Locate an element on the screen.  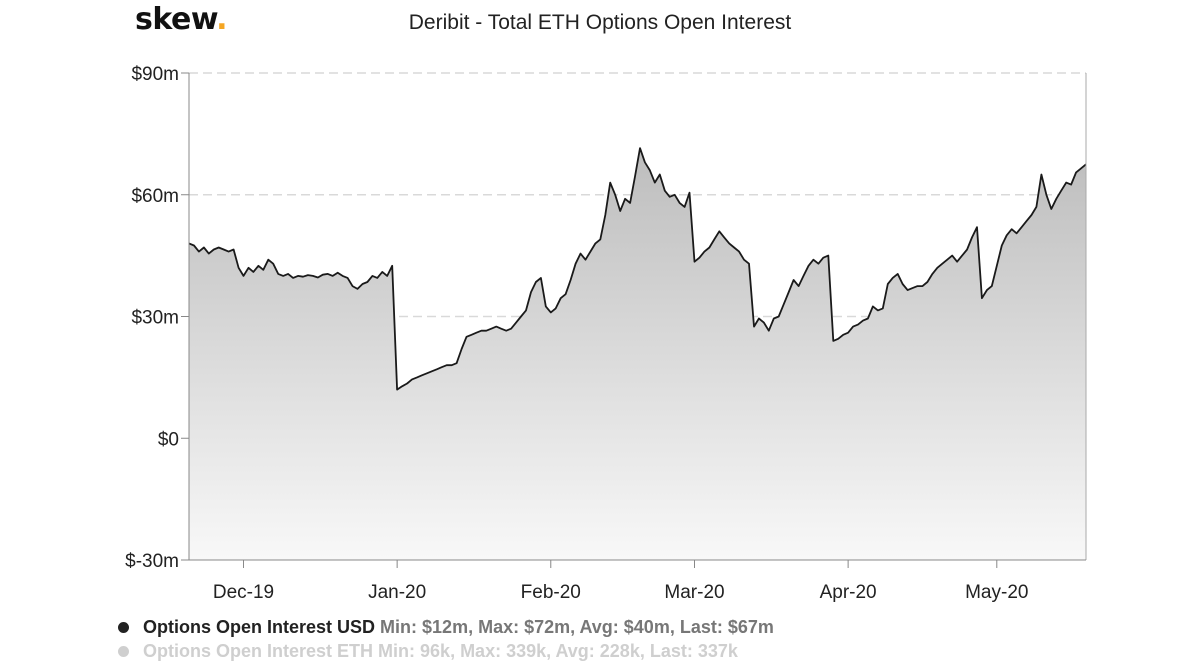
x-tick-label: Dec-19 is located at coordinates (243, 592).